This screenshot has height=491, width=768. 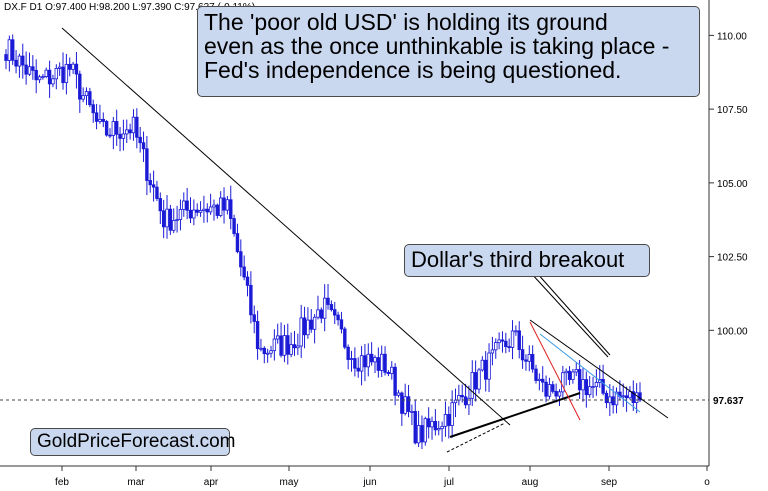 What do you see at coordinates (707, 482) in the screenshot?
I see `x-tick-label: o` at bounding box center [707, 482].